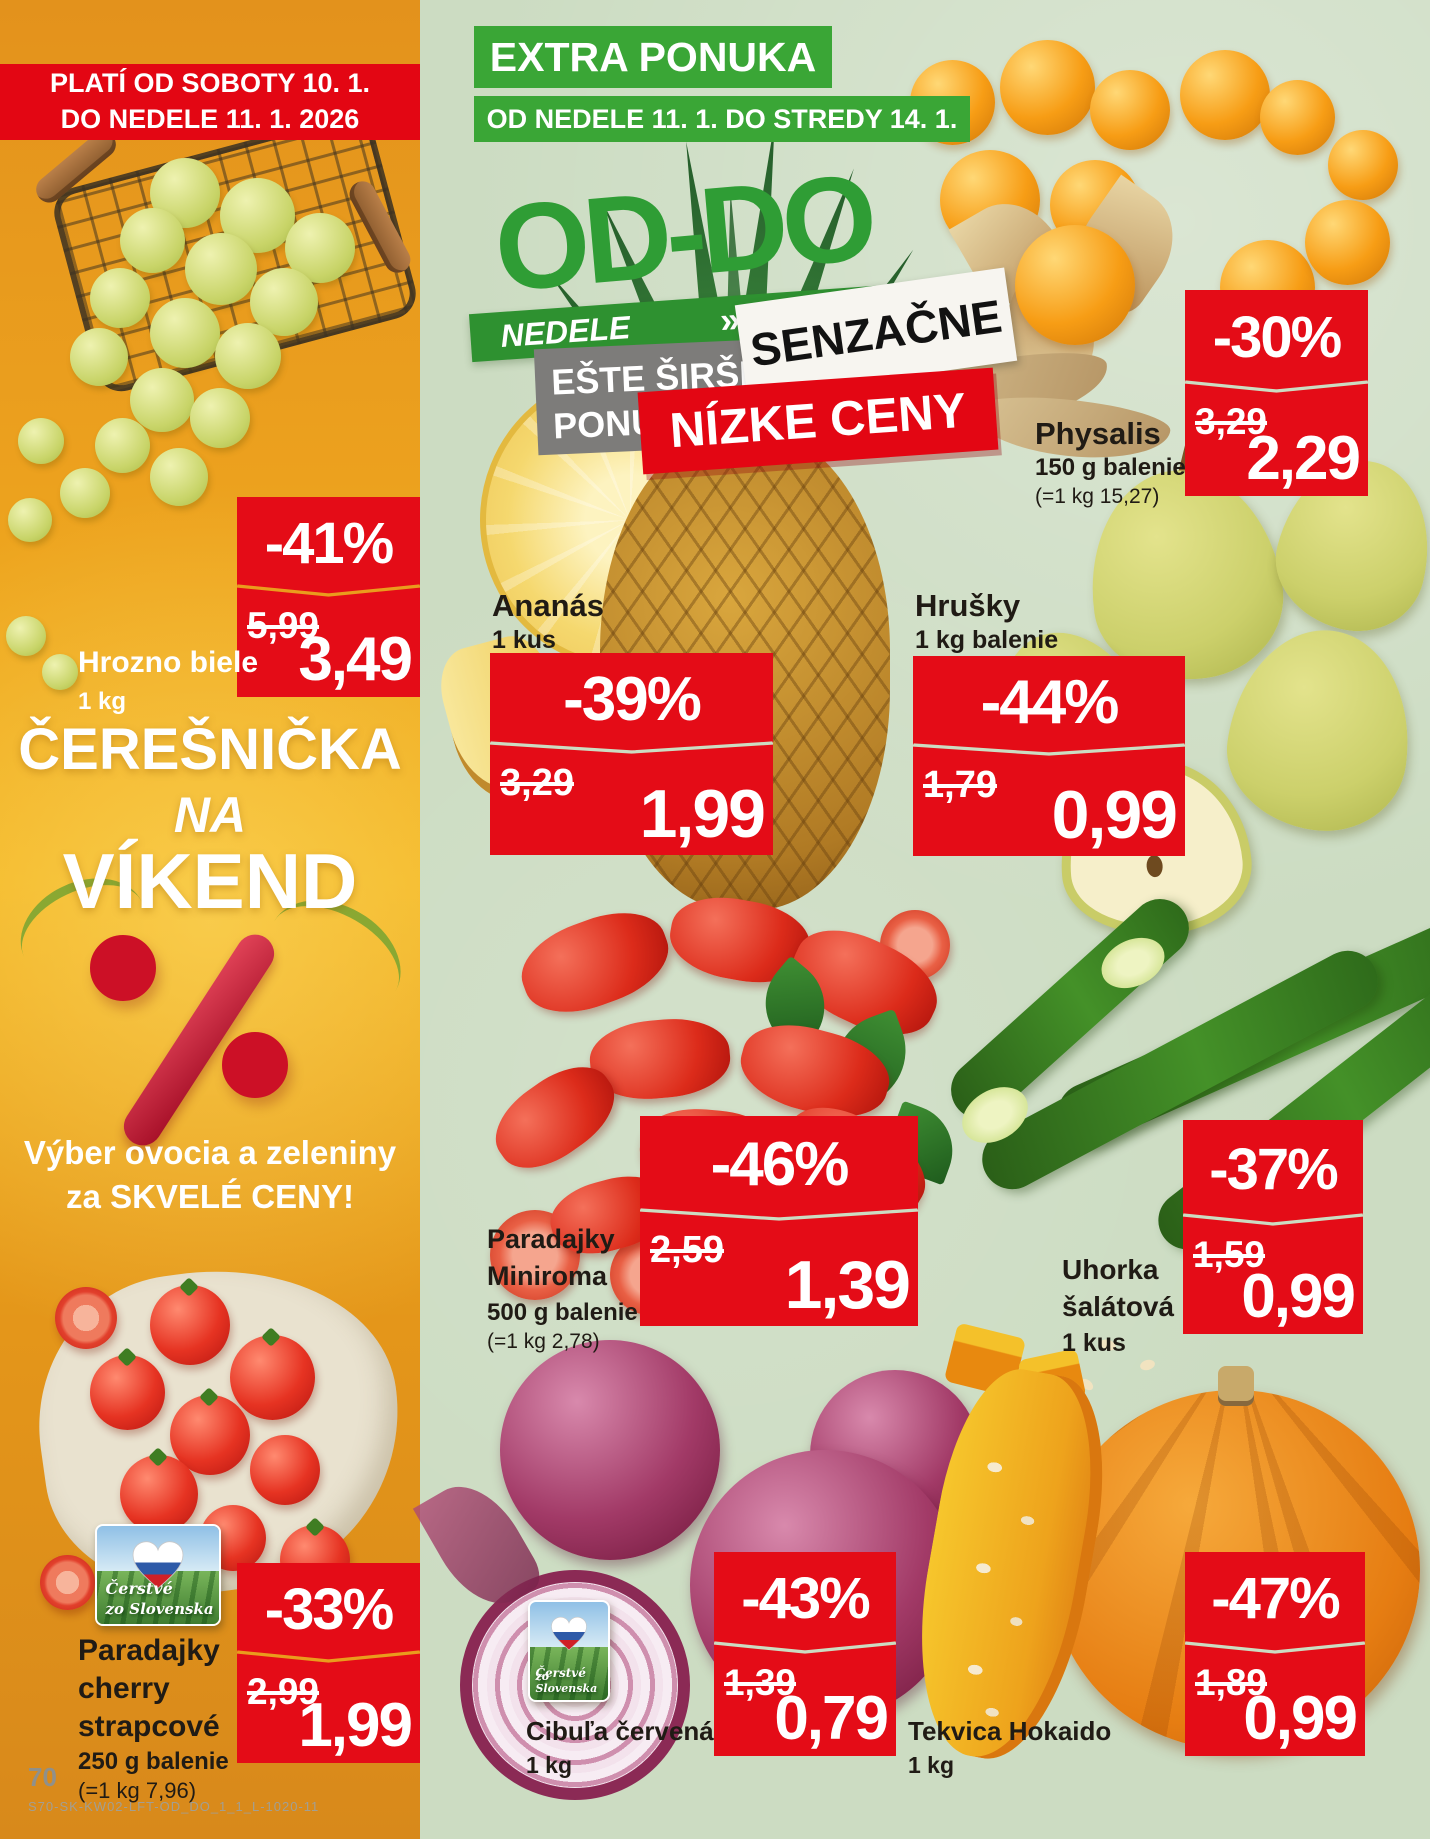 This screenshot has width=1430, height=1839. Describe the element at coordinates (123, 968) in the screenshot. I see `percent-ring-top` at that location.